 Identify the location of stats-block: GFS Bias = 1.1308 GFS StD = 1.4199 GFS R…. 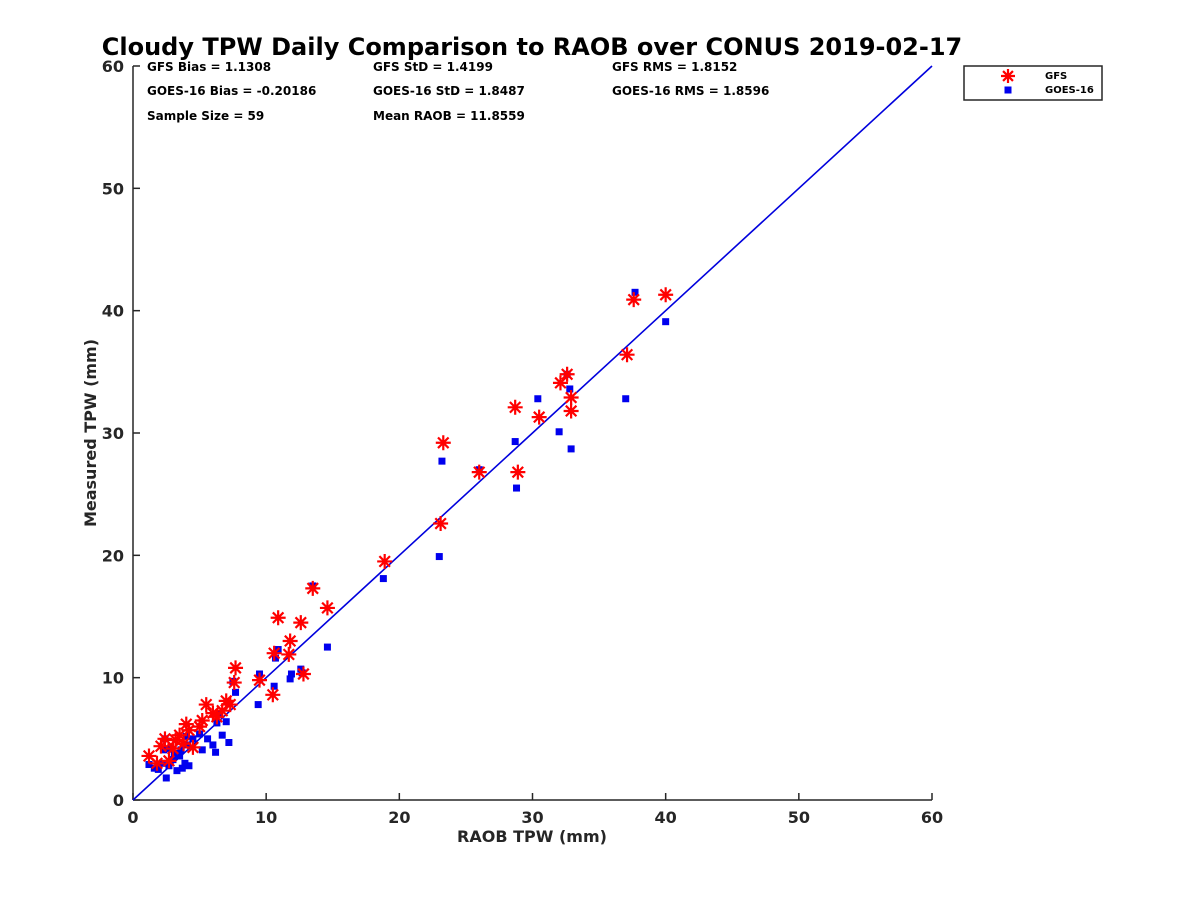
(458, 91).